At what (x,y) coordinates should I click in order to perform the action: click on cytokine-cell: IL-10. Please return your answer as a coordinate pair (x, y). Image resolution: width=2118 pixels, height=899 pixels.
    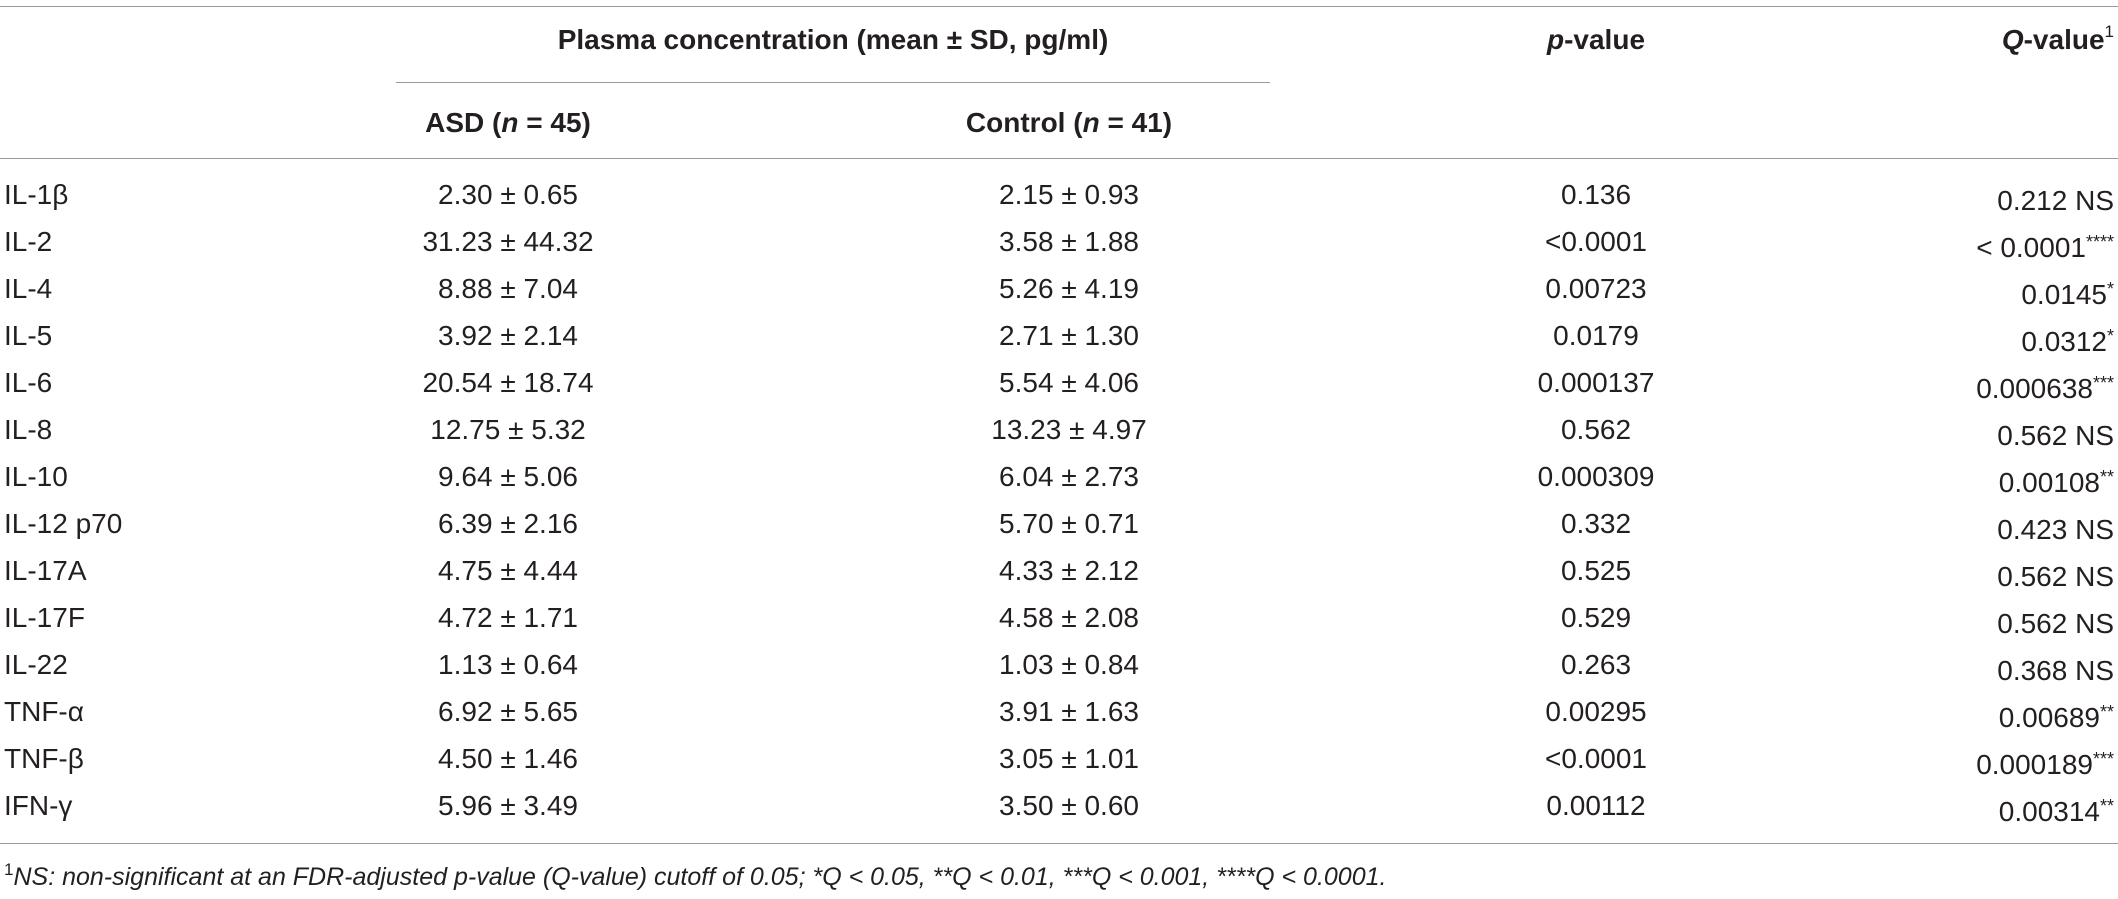
    Looking at the image, I should click on (36, 476).